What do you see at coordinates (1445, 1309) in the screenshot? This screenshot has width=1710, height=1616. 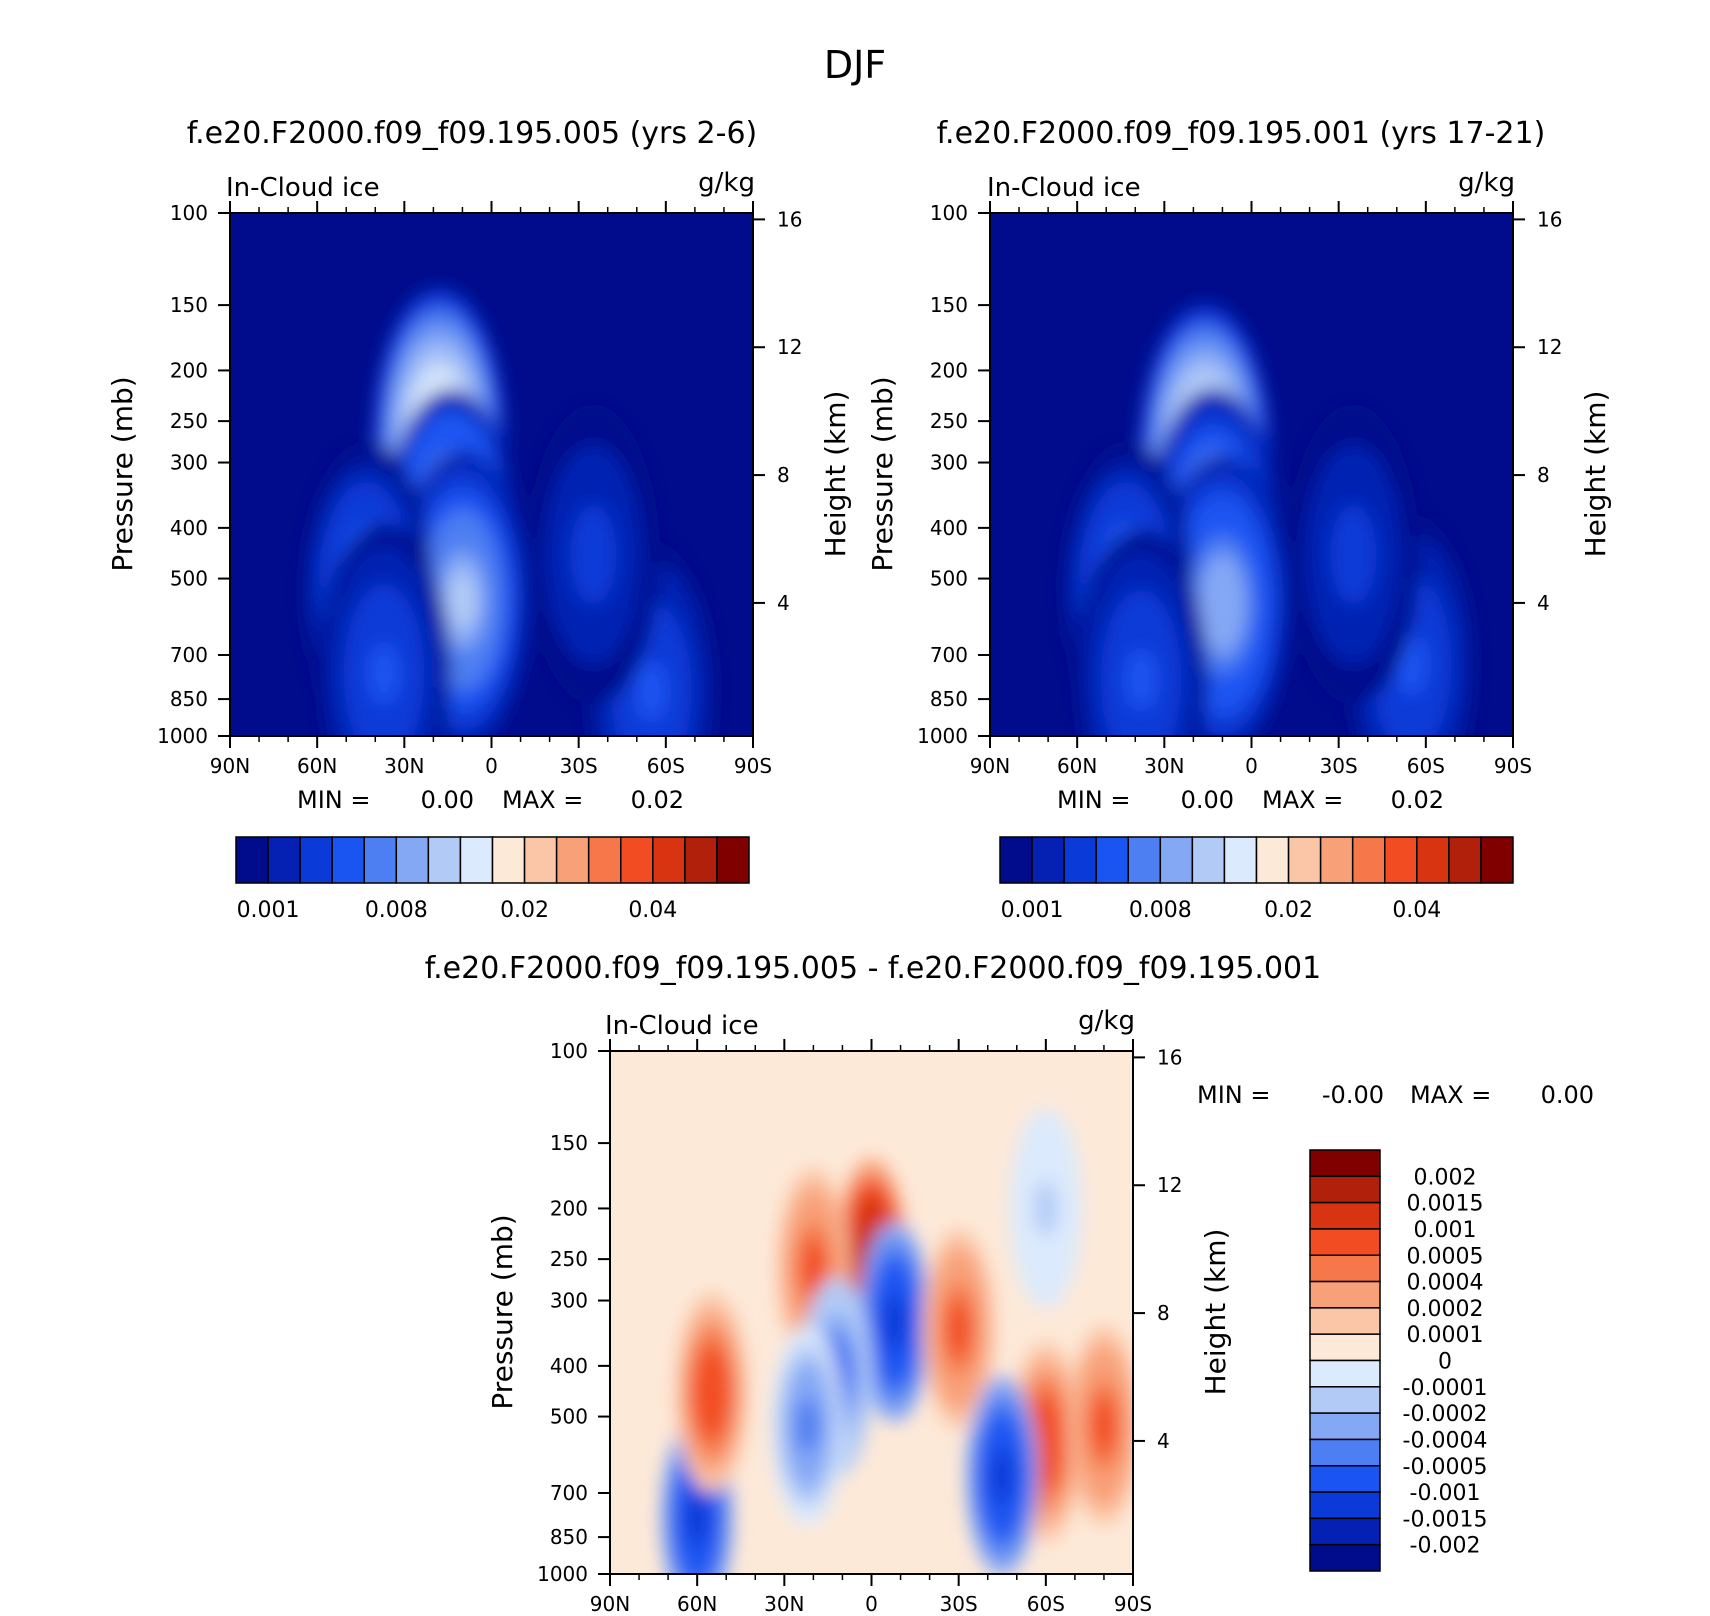 I see `colorbar-label: 0.0002` at bounding box center [1445, 1309].